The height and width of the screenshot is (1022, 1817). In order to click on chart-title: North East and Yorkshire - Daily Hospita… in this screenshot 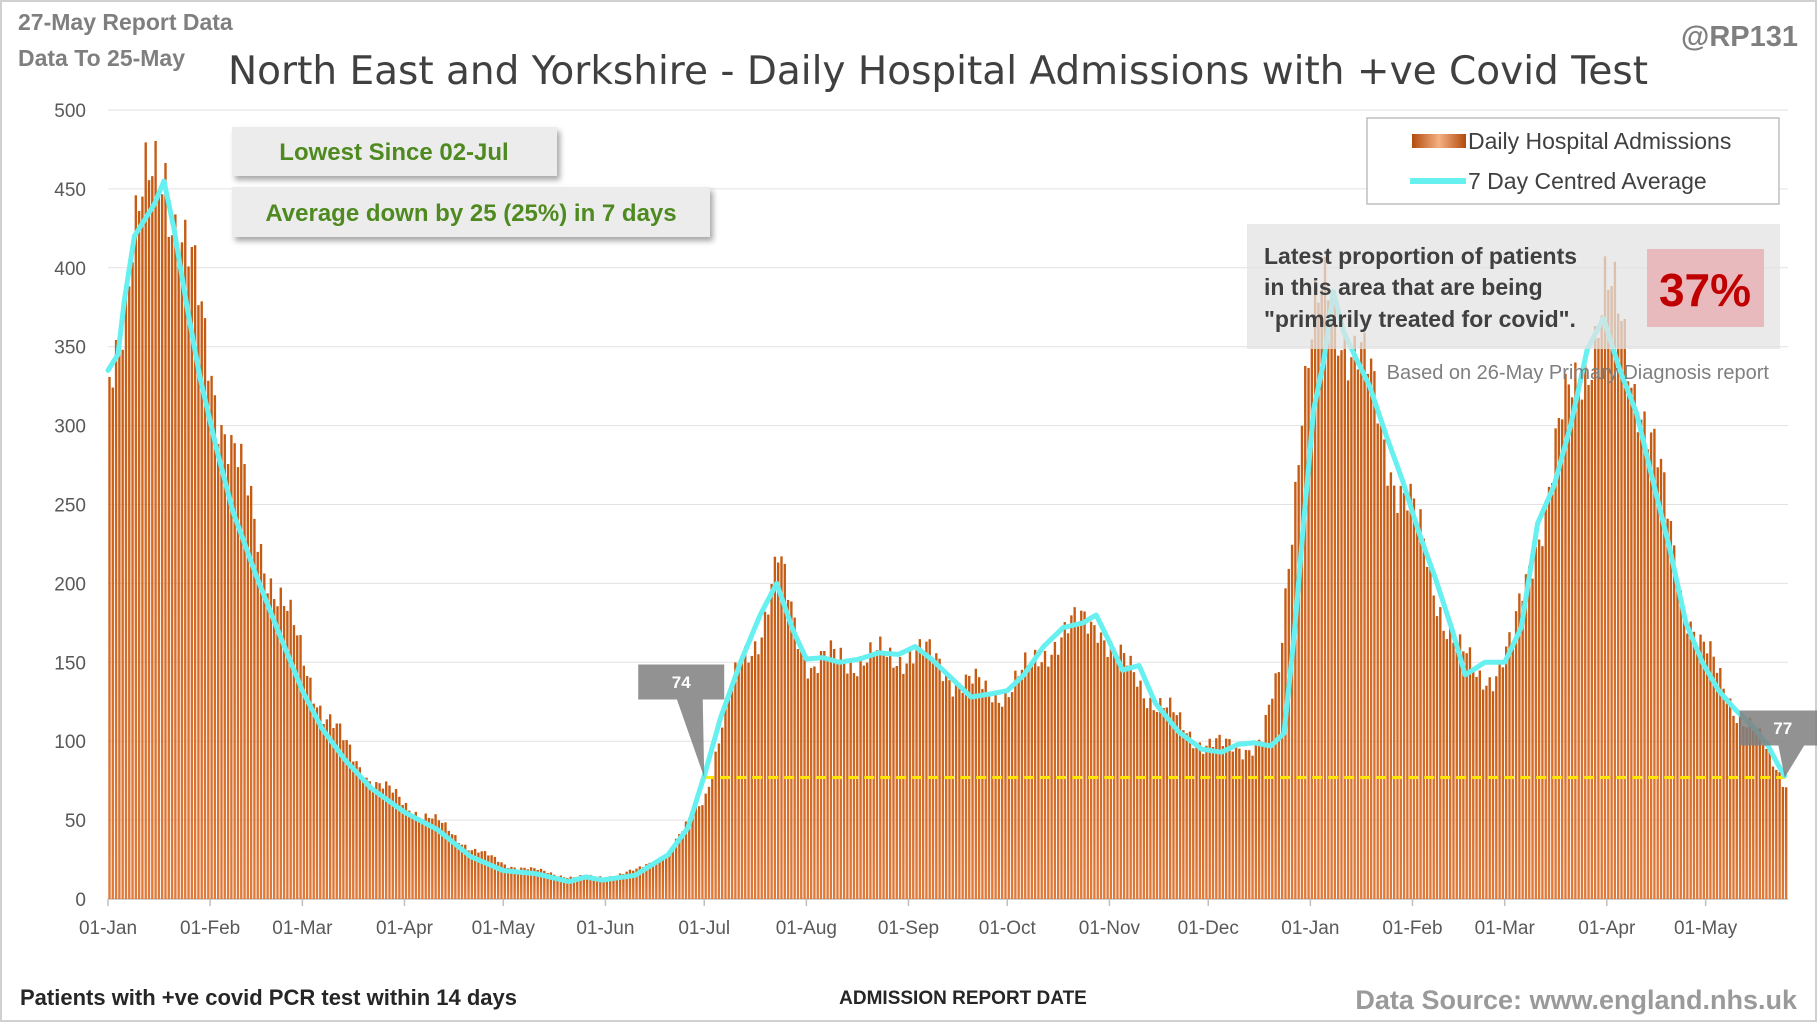, I will do `click(938, 71)`.